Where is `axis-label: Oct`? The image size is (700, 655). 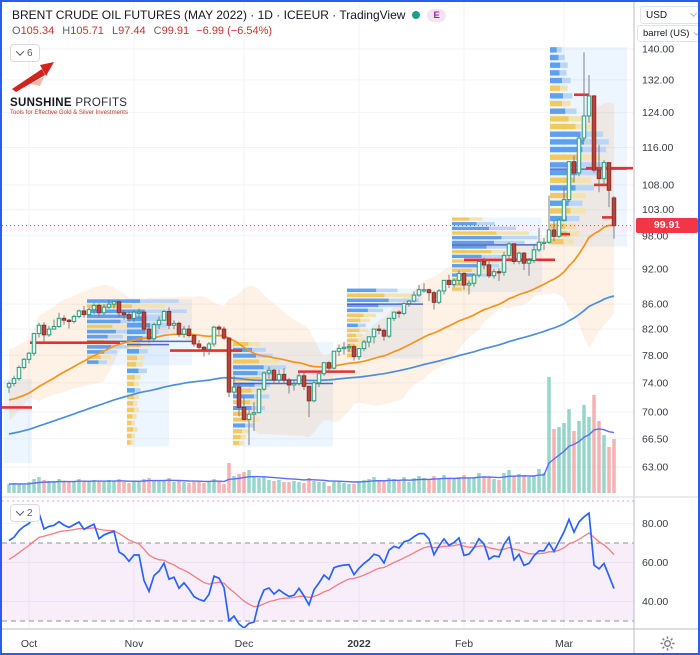 axis-label: Oct is located at coordinates (29, 644).